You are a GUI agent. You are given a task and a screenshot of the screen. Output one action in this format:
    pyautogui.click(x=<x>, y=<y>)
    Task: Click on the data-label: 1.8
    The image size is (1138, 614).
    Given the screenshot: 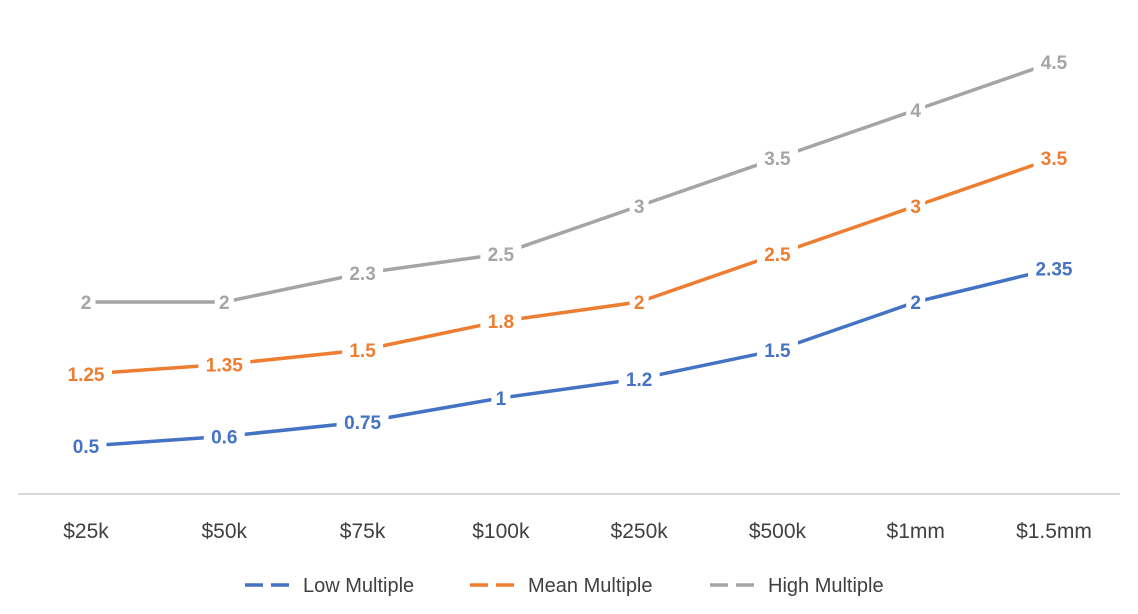 What is the action you would take?
    pyautogui.click(x=501, y=322)
    